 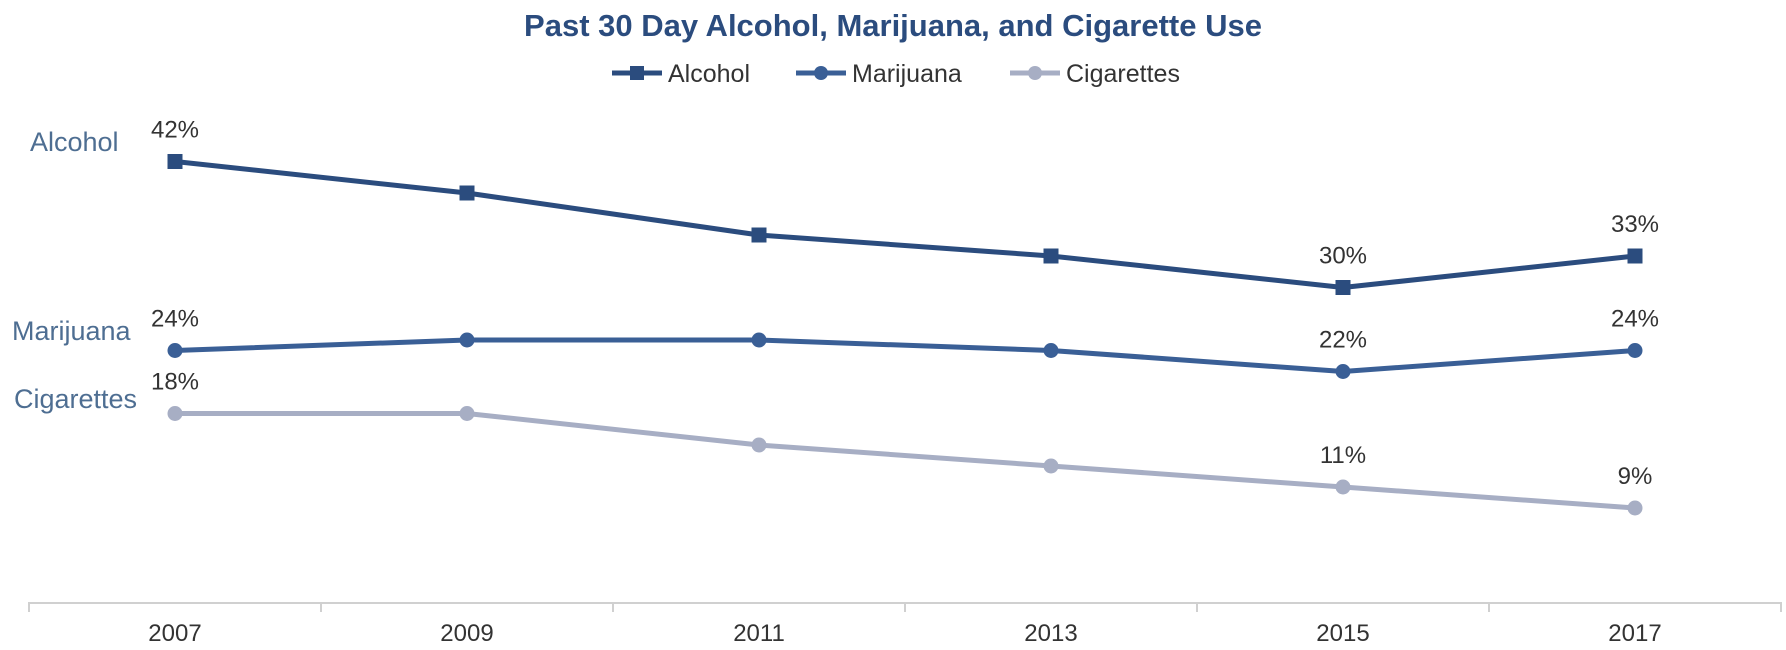 What do you see at coordinates (75, 399) in the screenshot?
I see `side-label-cigarettes: Cigarettes` at bounding box center [75, 399].